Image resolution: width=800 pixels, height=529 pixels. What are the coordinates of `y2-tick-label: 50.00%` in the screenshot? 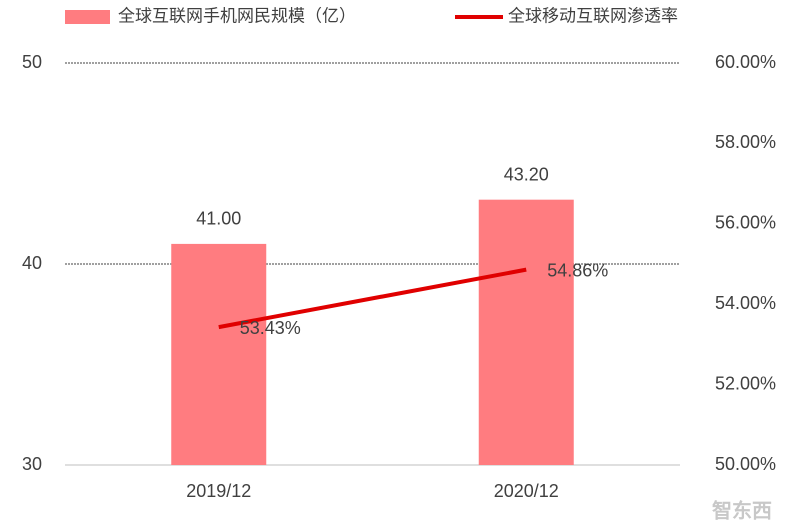 It's located at (745, 464).